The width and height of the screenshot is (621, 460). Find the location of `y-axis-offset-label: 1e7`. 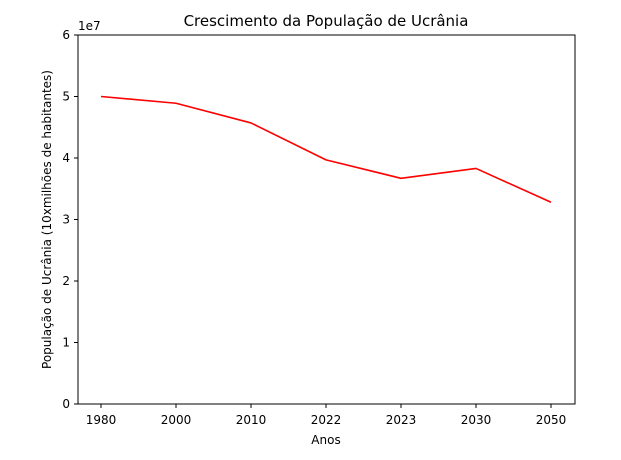

y-axis-offset-label: 1e7 is located at coordinates (89, 26).